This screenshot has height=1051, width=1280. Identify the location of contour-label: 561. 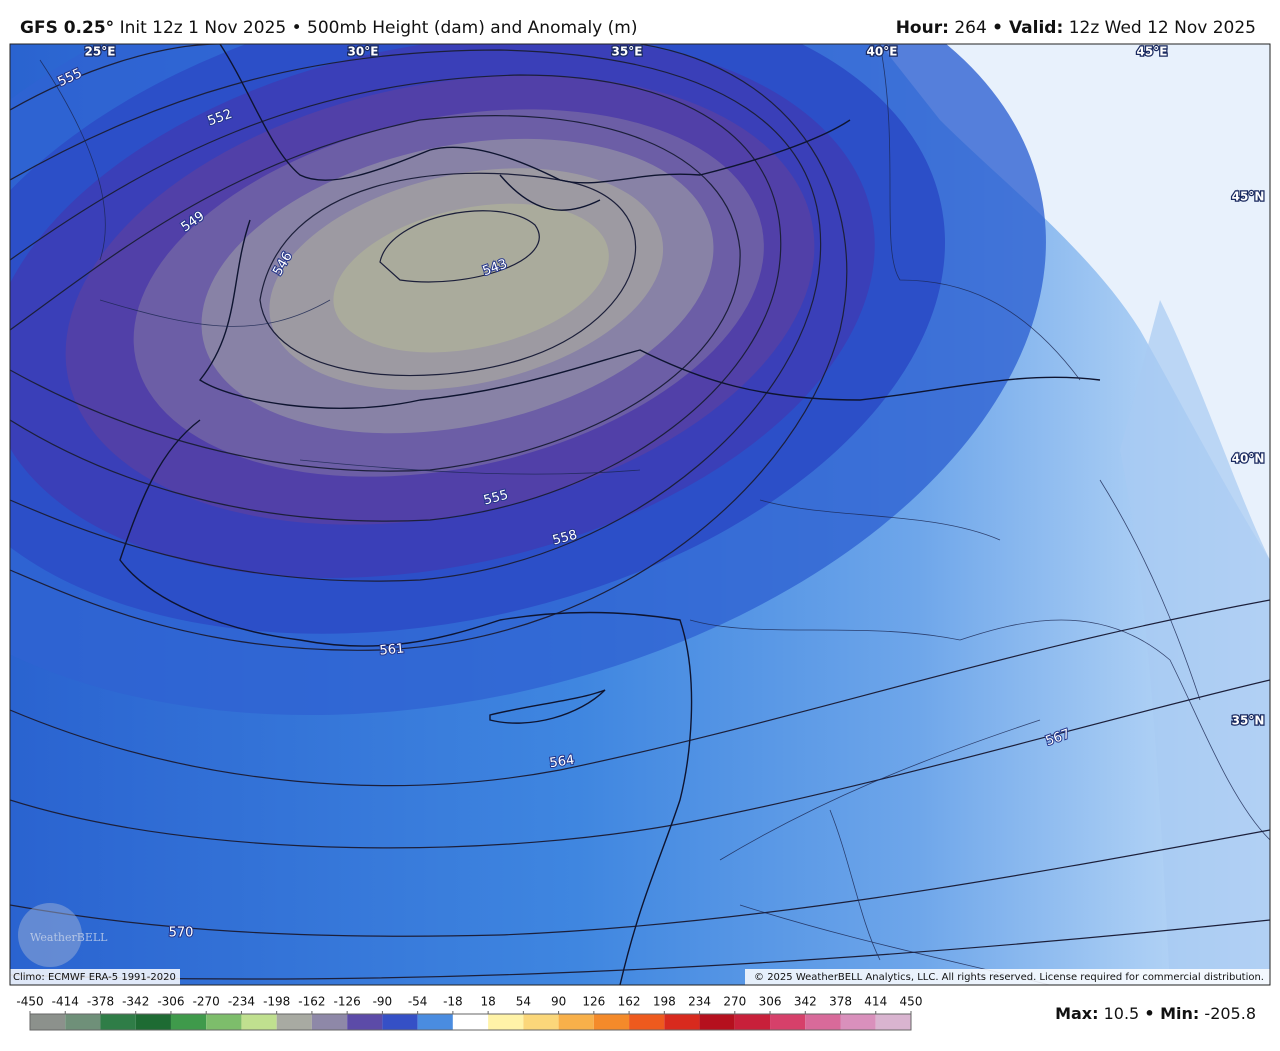
(392, 649).